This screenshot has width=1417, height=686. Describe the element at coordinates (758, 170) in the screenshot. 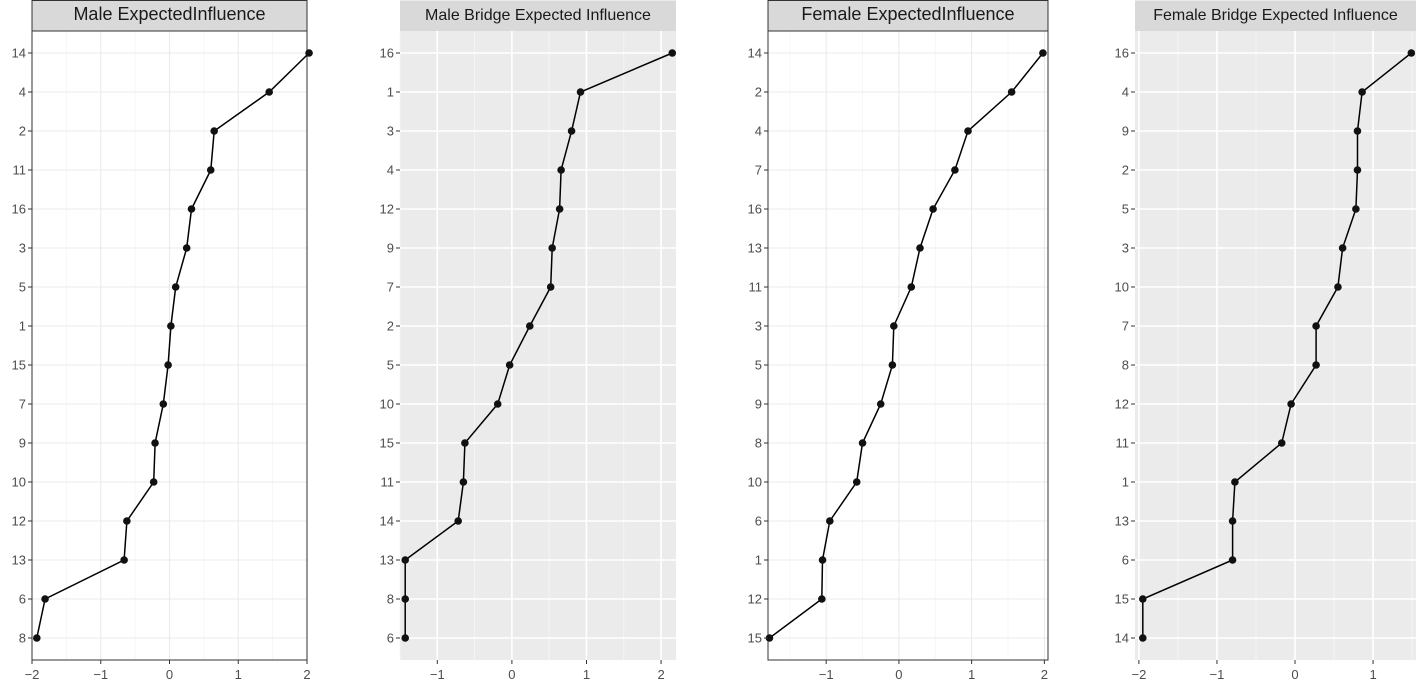

I see `y-tick-label: 7` at that location.